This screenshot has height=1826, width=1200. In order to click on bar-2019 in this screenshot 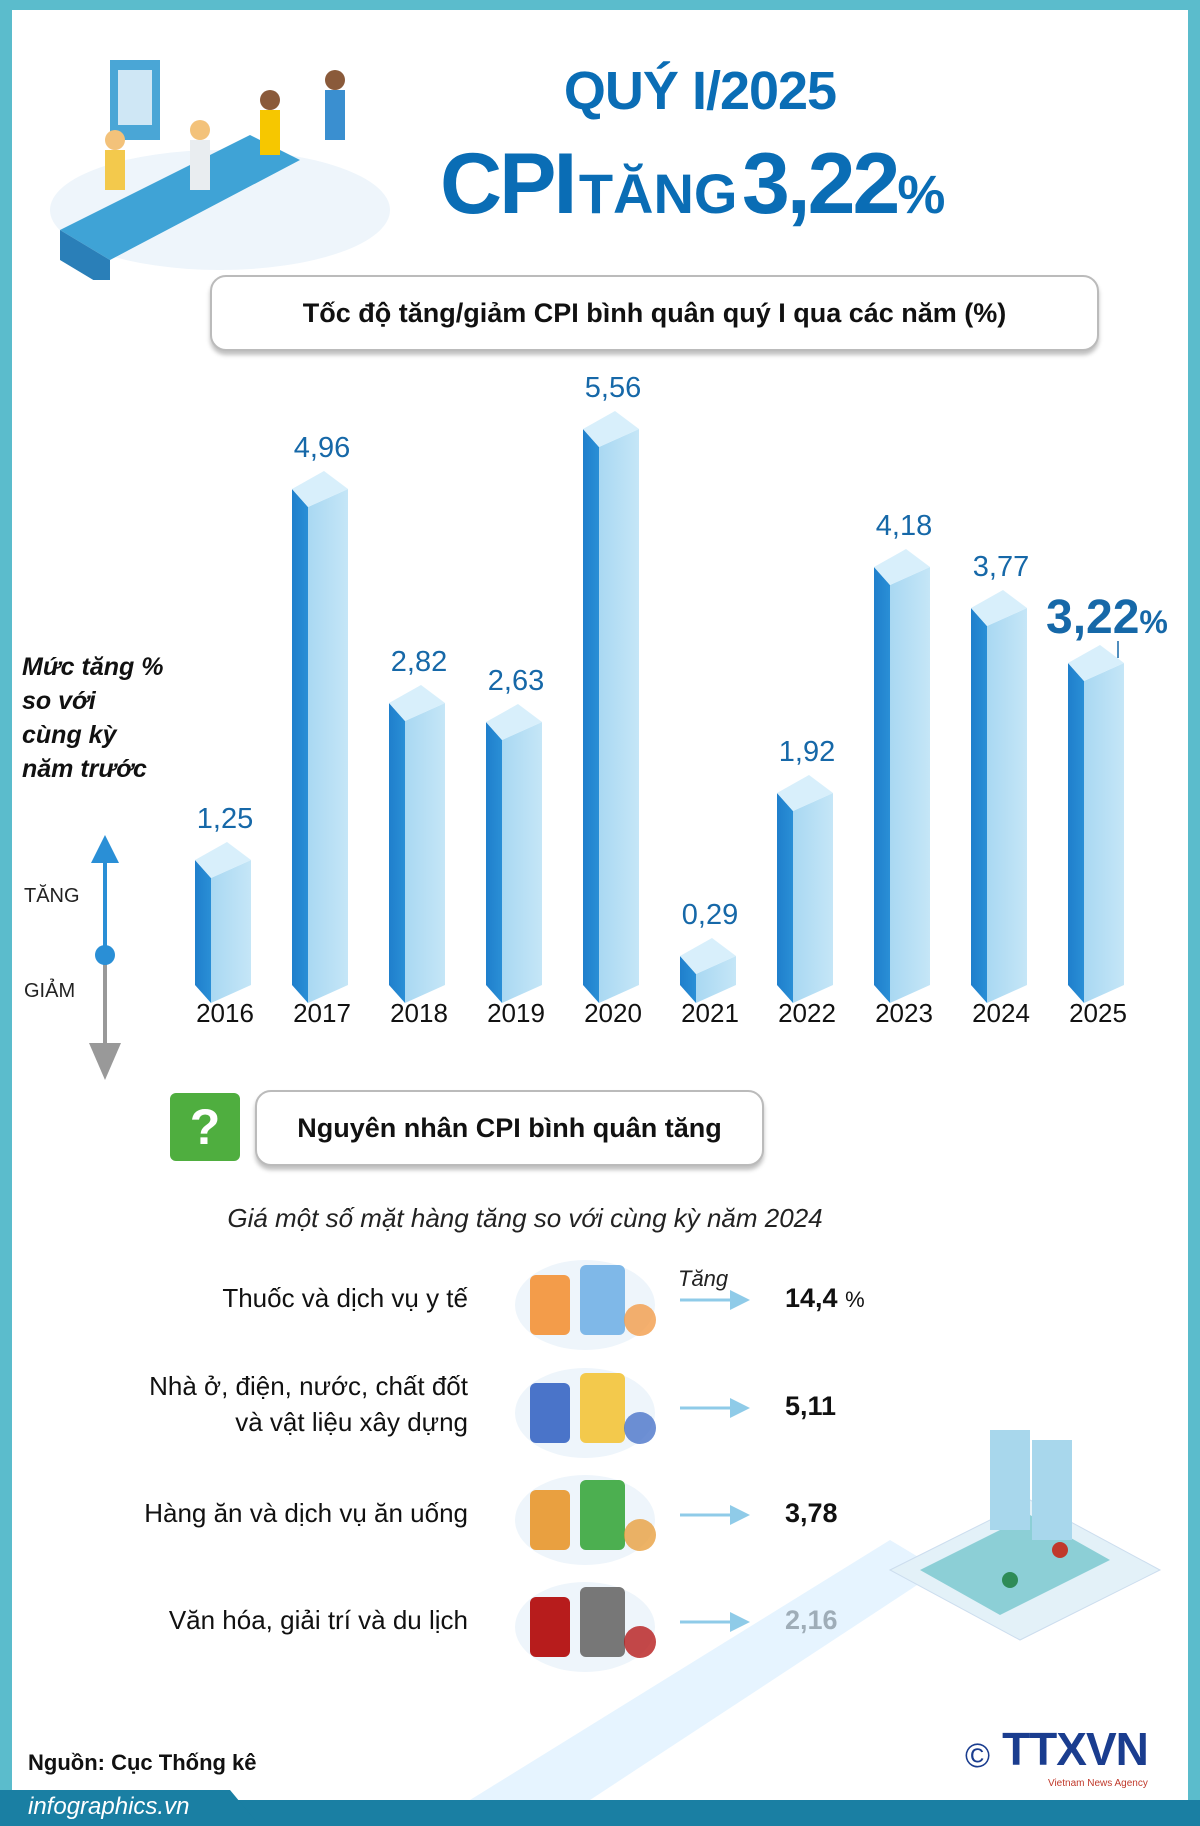, I will do `click(514, 853)`.